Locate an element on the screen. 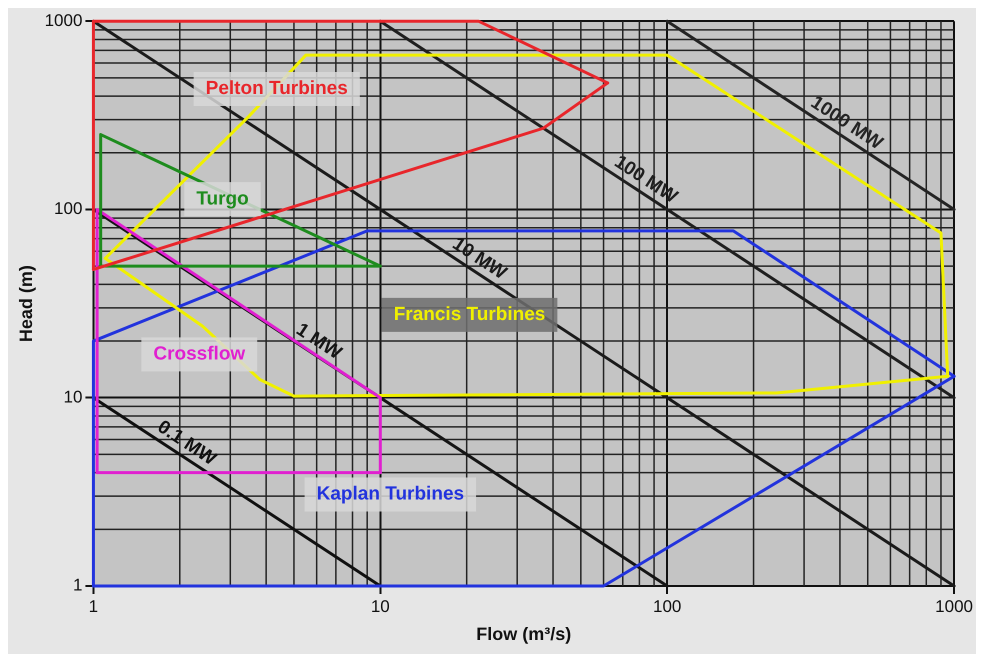  text: 1 MW is located at coordinates (319, 341).